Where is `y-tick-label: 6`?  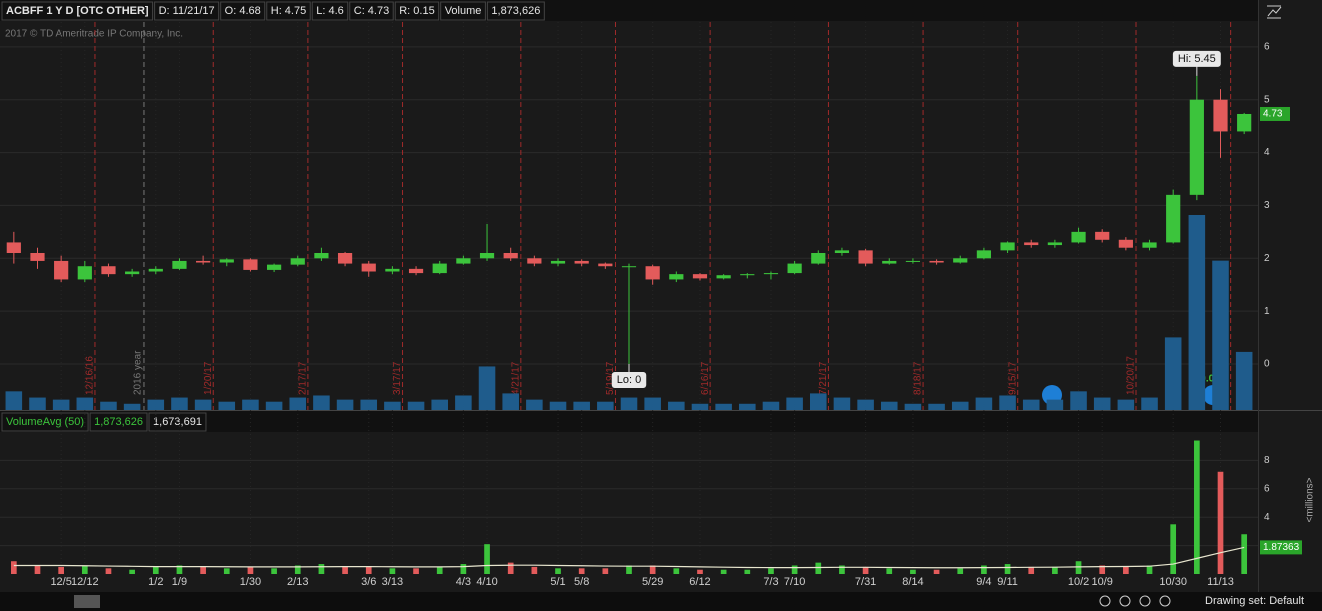
y-tick-label: 6 is located at coordinates (1267, 46).